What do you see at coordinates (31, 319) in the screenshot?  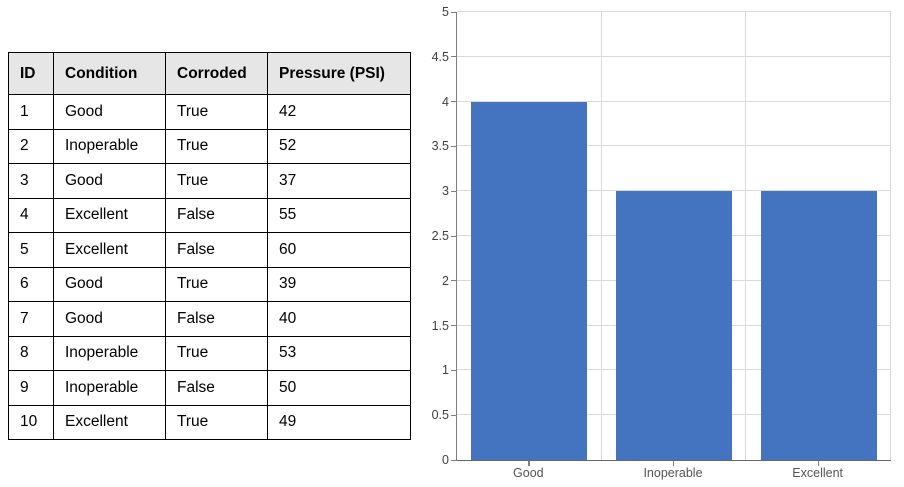 I see `table-cell: 7` at bounding box center [31, 319].